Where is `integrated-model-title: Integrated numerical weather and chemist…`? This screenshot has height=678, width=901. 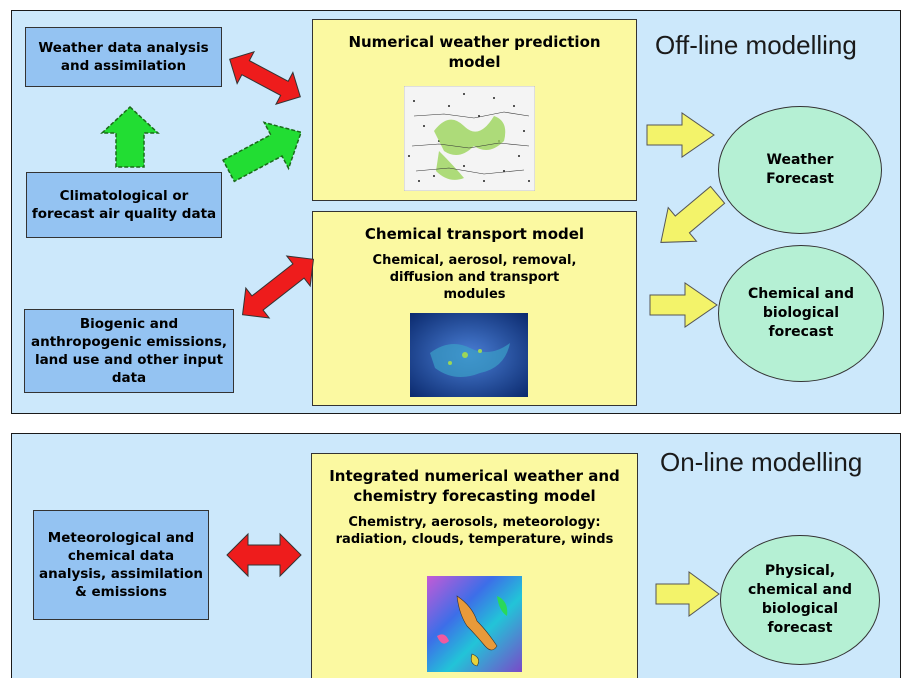
integrated-model-title: Integrated numerical weather and chemist… is located at coordinates (474, 486).